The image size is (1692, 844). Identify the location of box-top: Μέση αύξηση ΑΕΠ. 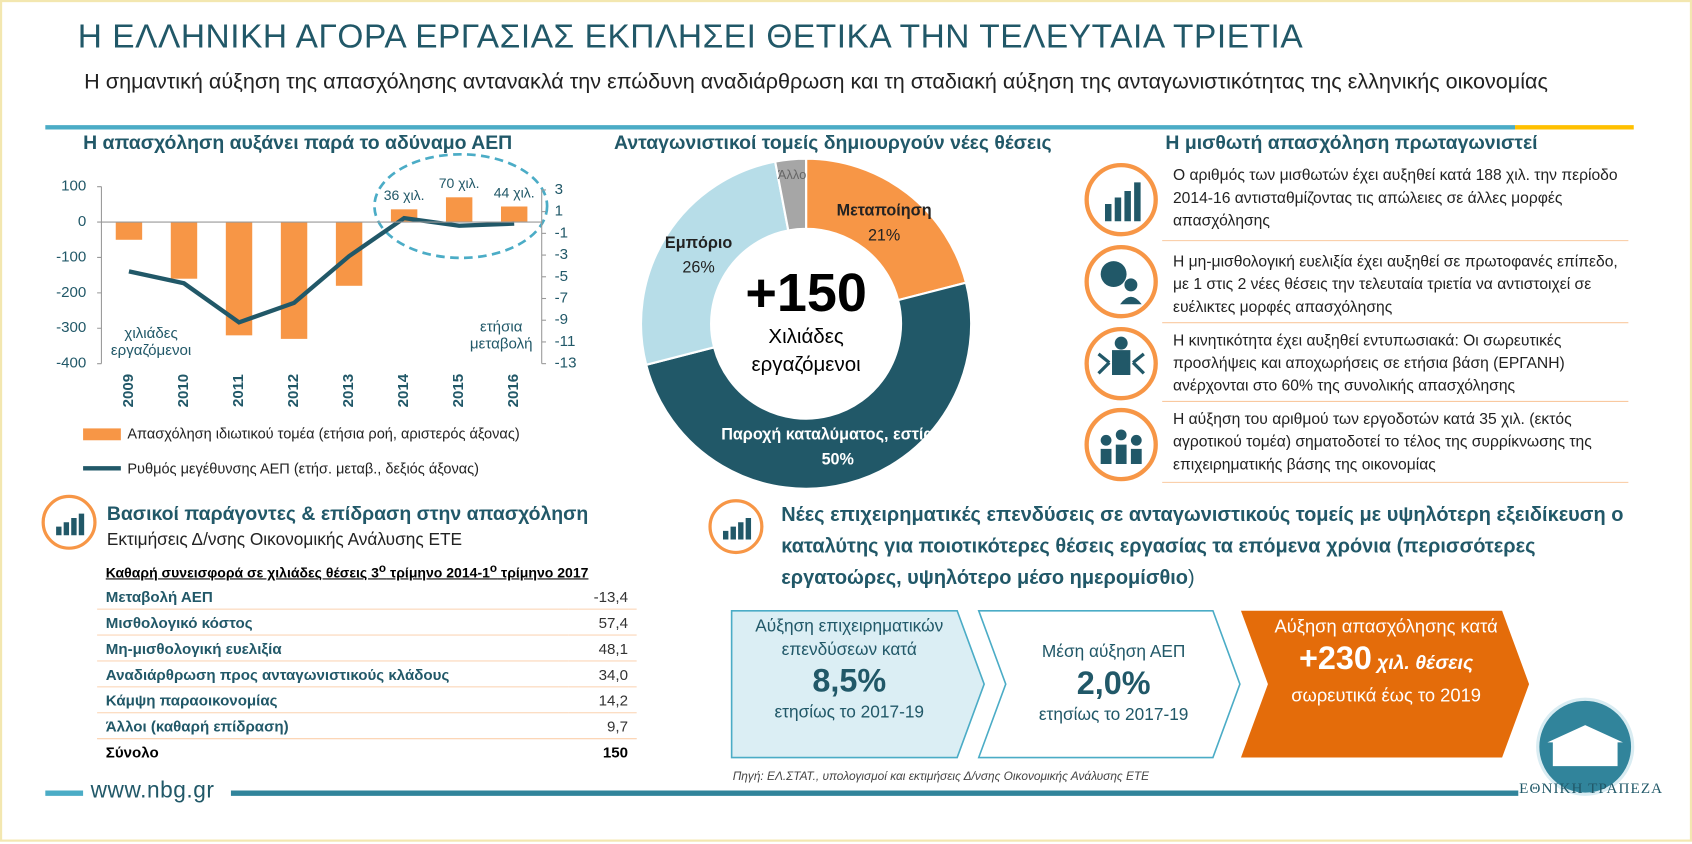
(1113, 652).